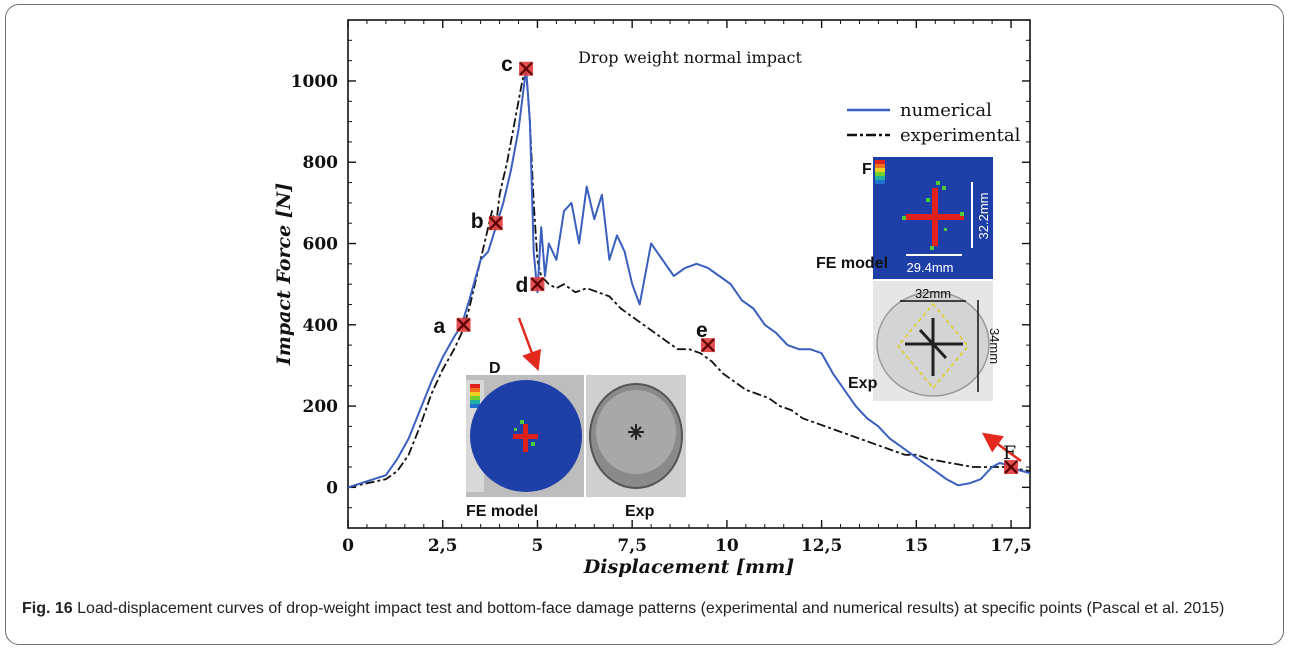 This screenshot has height=649, width=1290. I want to click on y-tick-label: 200, so click(321, 407).